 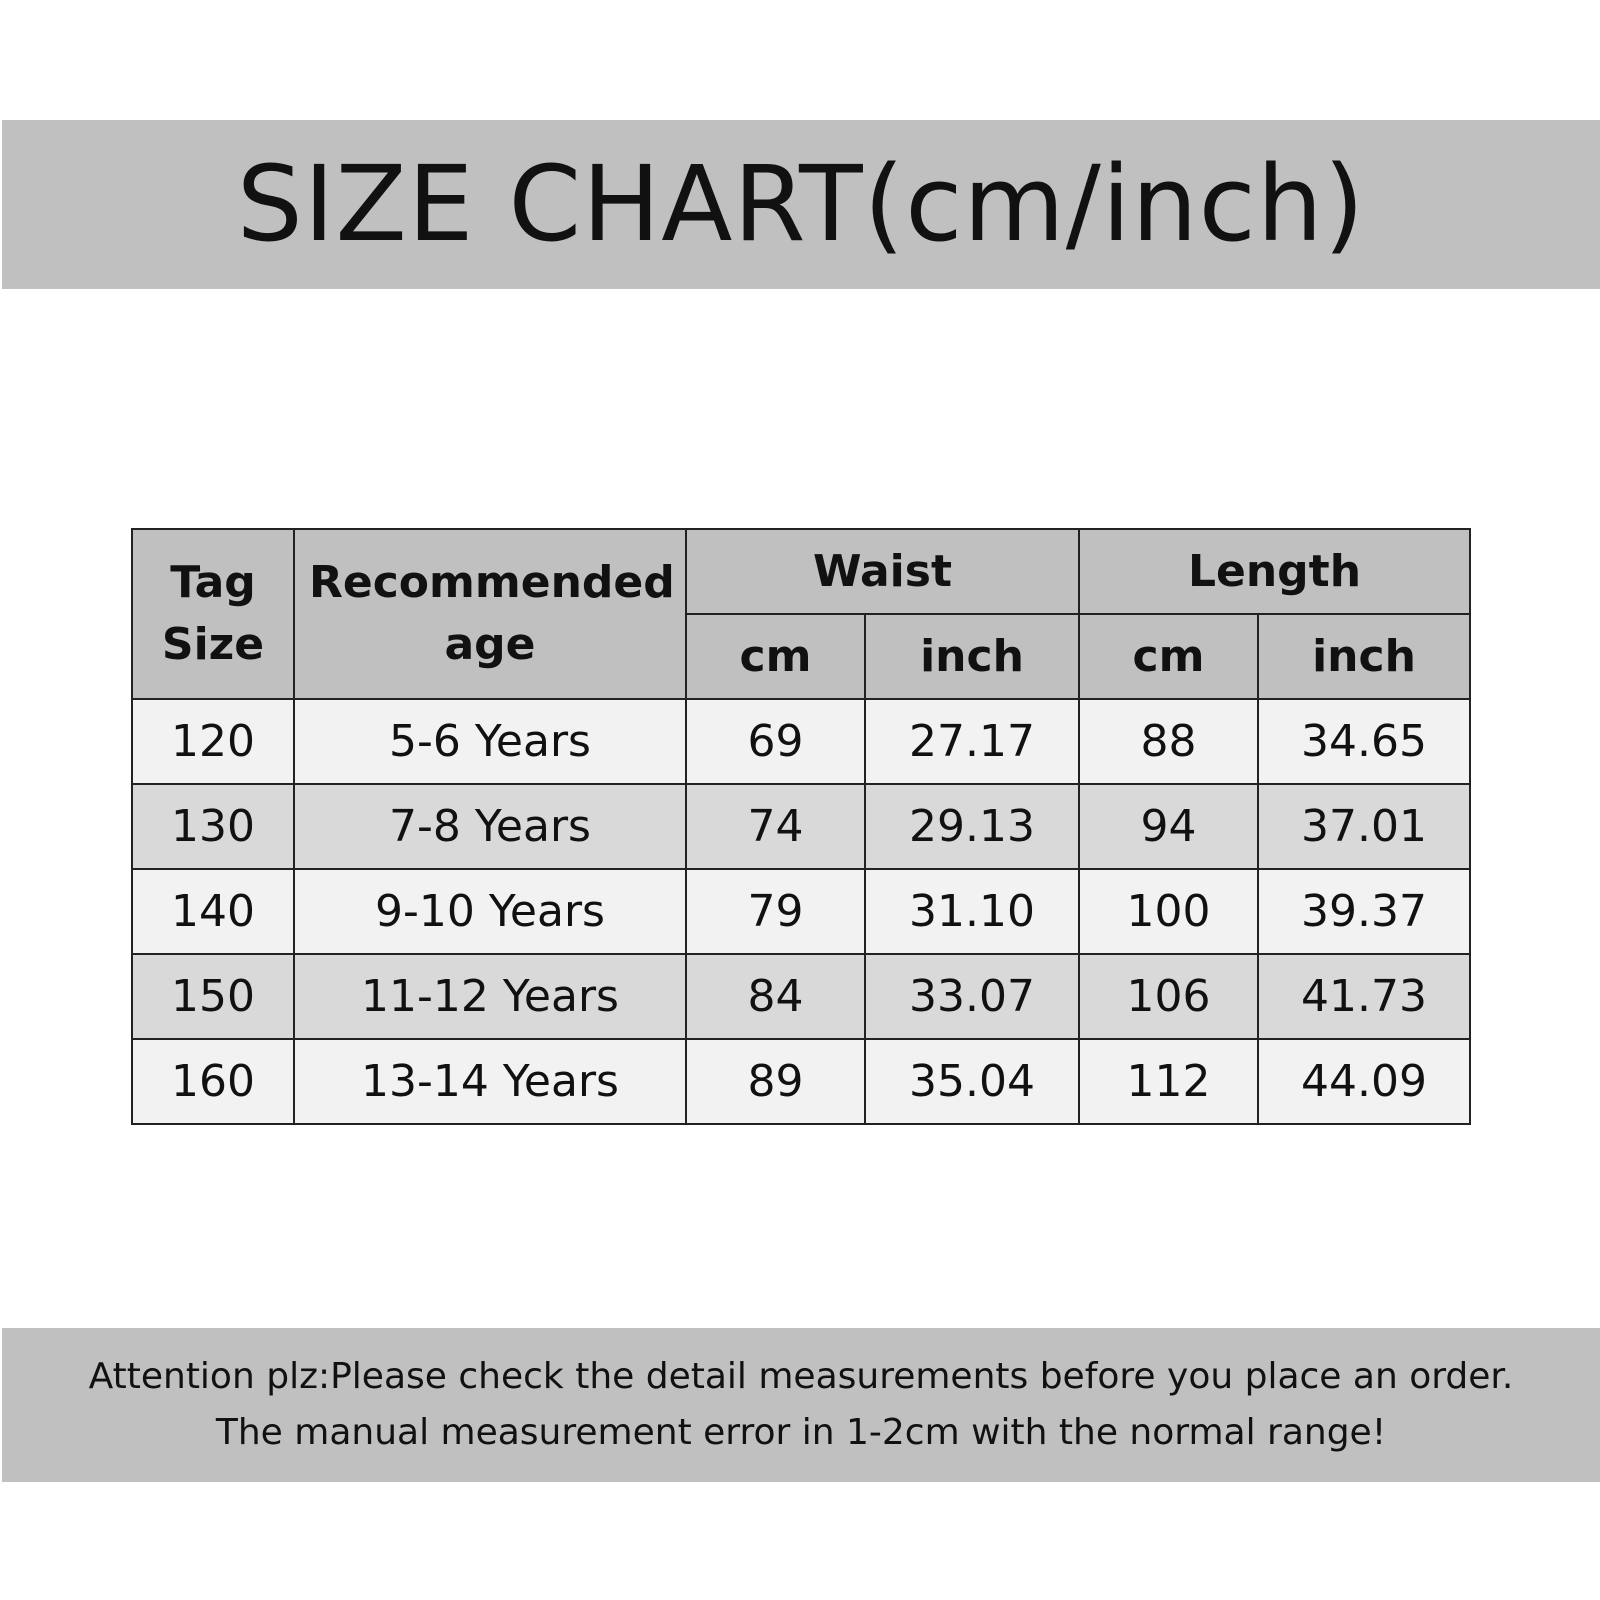 I want to click on table-cell: 94, so click(x=1168, y=826).